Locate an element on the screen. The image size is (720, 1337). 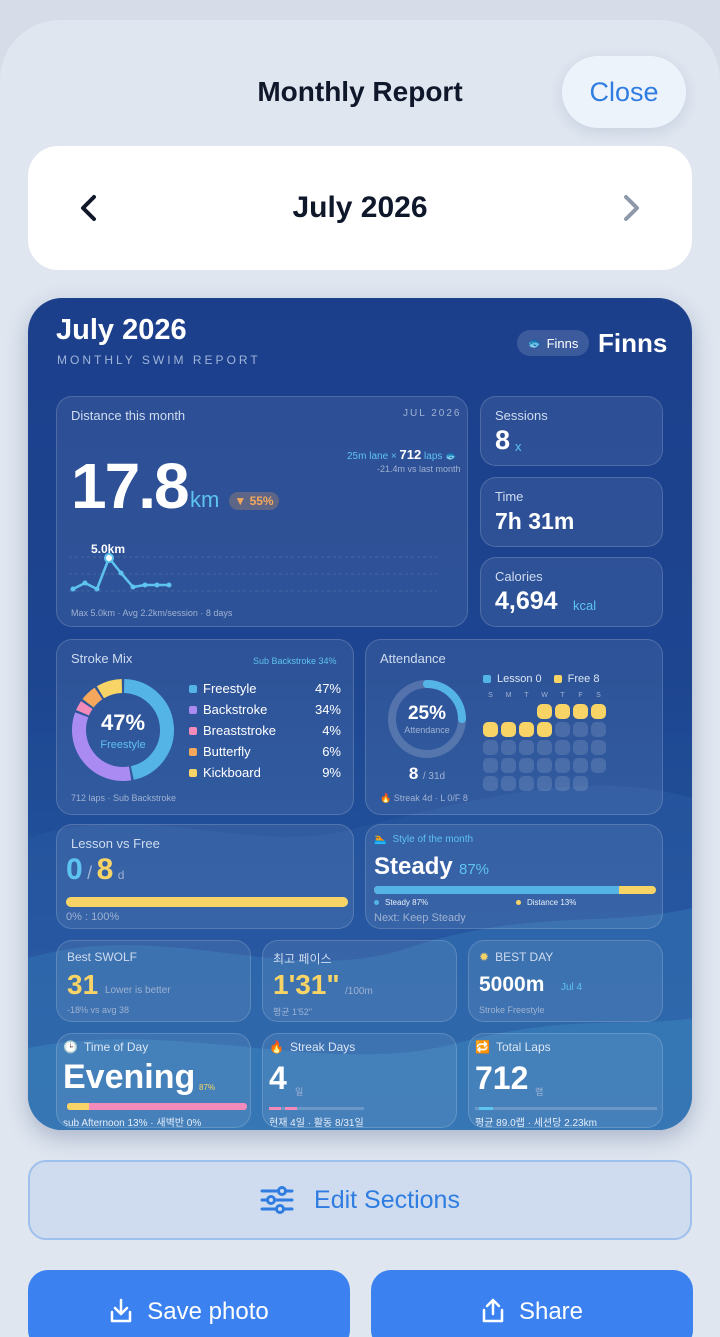
attendance-days: 8 / 31d is located at coordinates (427, 774).